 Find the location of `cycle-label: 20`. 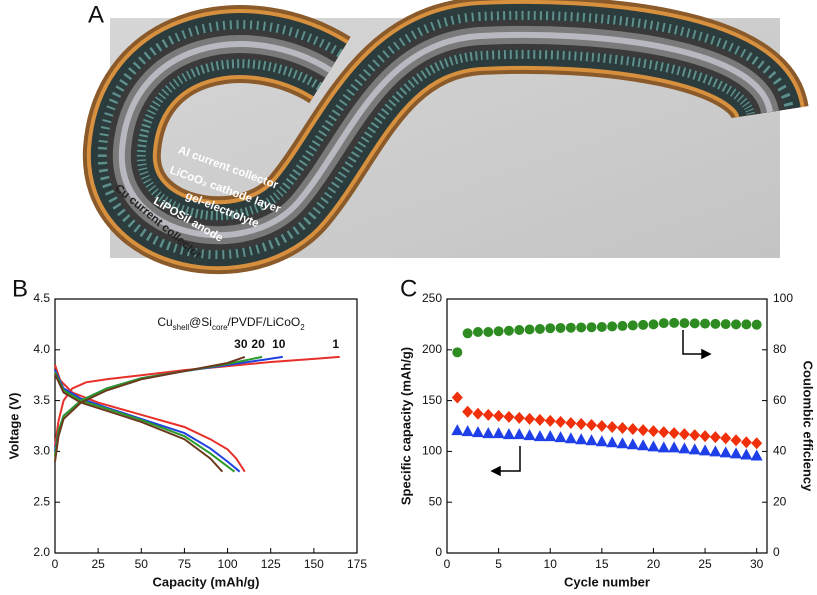

cycle-label: 20 is located at coordinates (258, 344).